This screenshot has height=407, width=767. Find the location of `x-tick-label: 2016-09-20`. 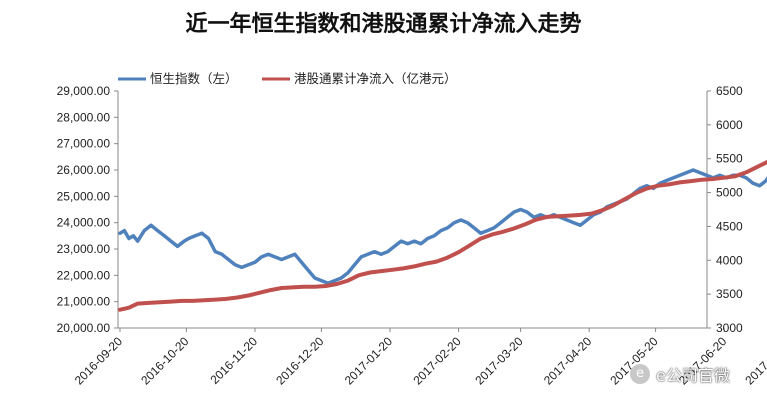

x-tick-label: 2016-09-20 is located at coordinates (99, 361).